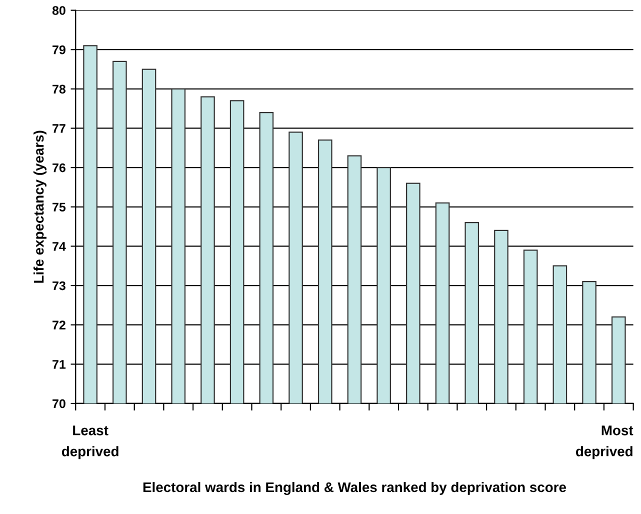 The height and width of the screenshot is (514, 641). Describe the element at coordinates (59, 167) in the screenshot. I see `y-tick-label: 76` at that location.